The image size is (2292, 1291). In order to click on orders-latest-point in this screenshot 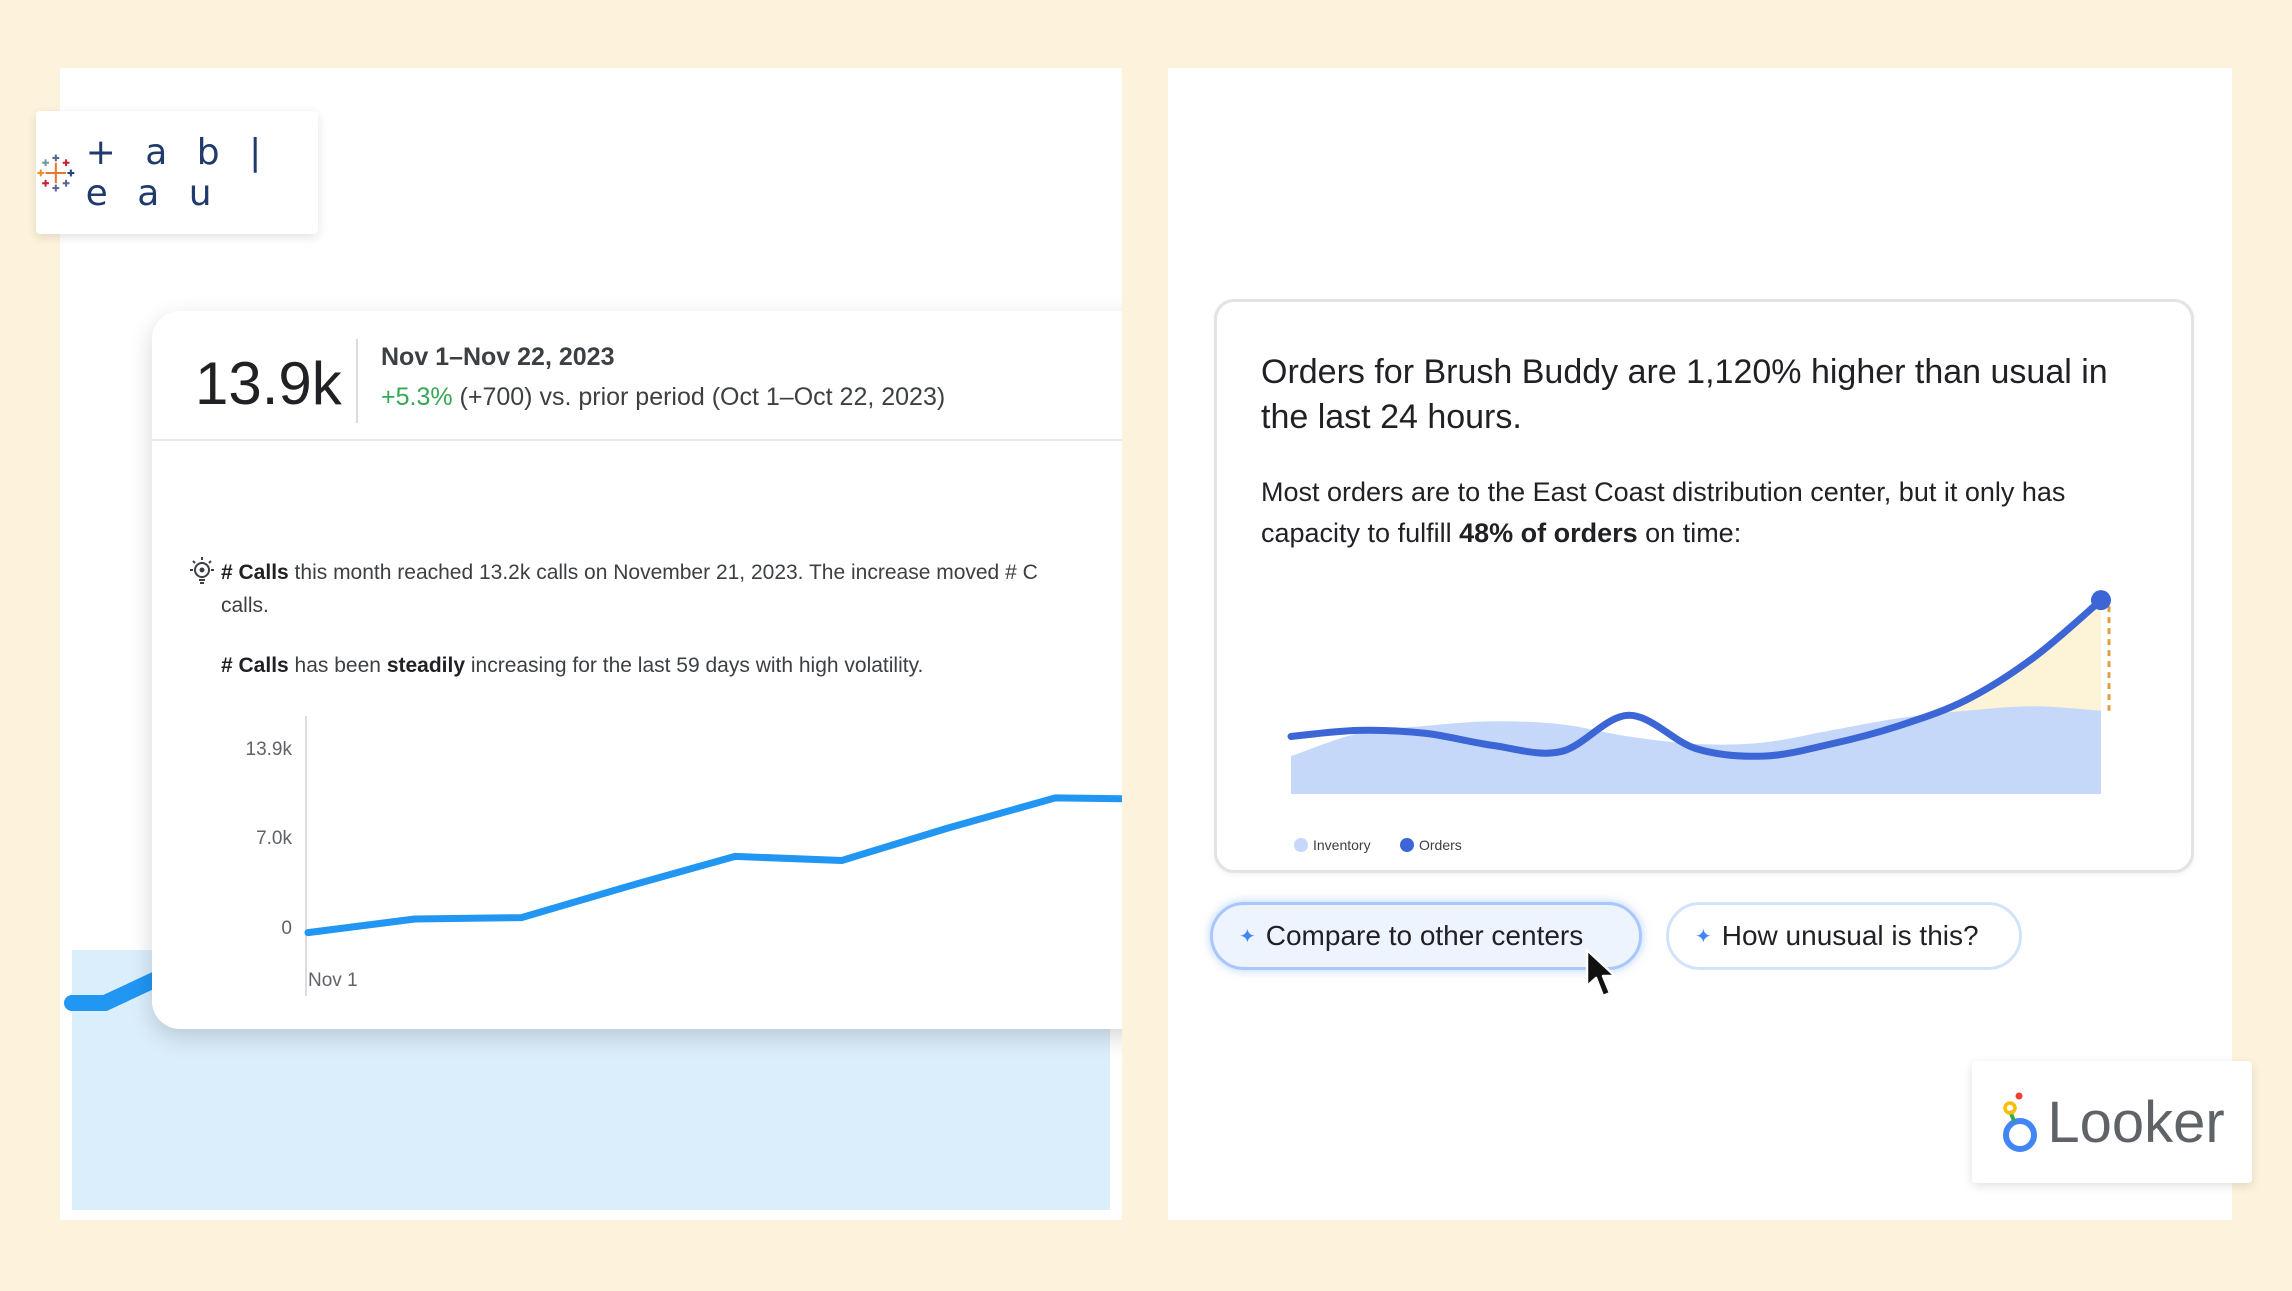, I will do `click(2101, 600)`.